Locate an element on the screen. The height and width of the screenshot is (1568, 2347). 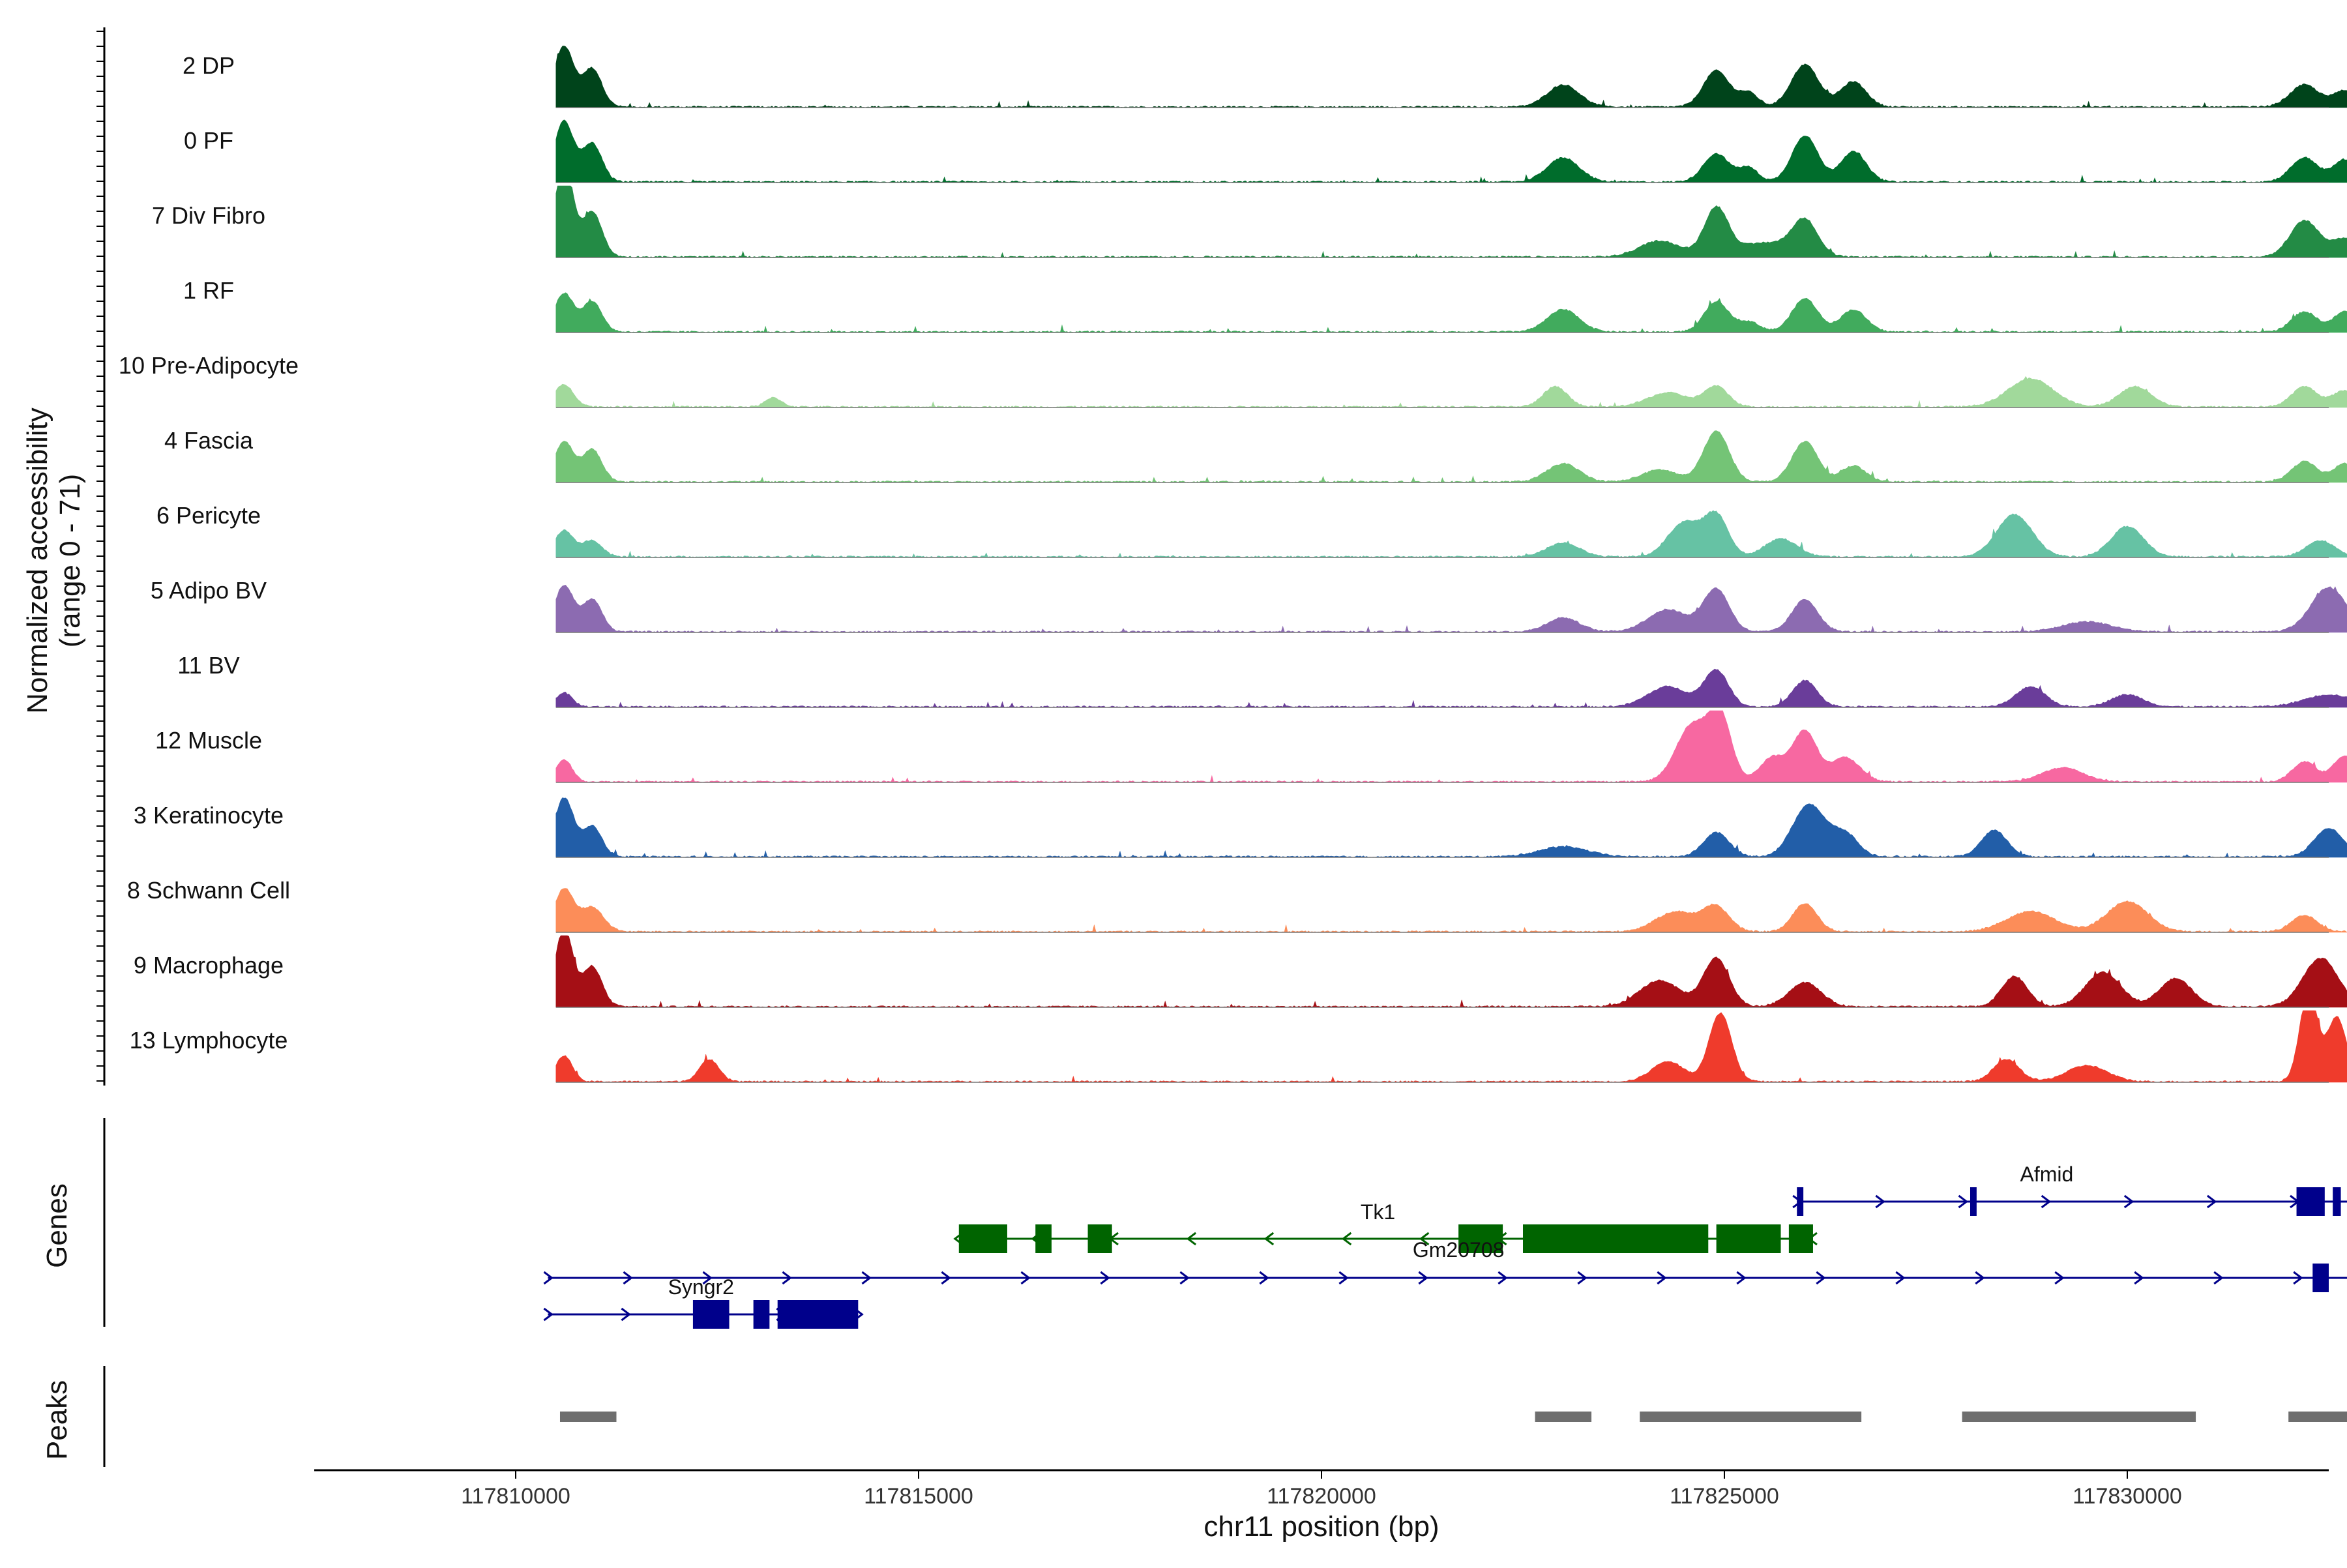
track-7: 6 Pericyte is located at coordinates (1251, 530).